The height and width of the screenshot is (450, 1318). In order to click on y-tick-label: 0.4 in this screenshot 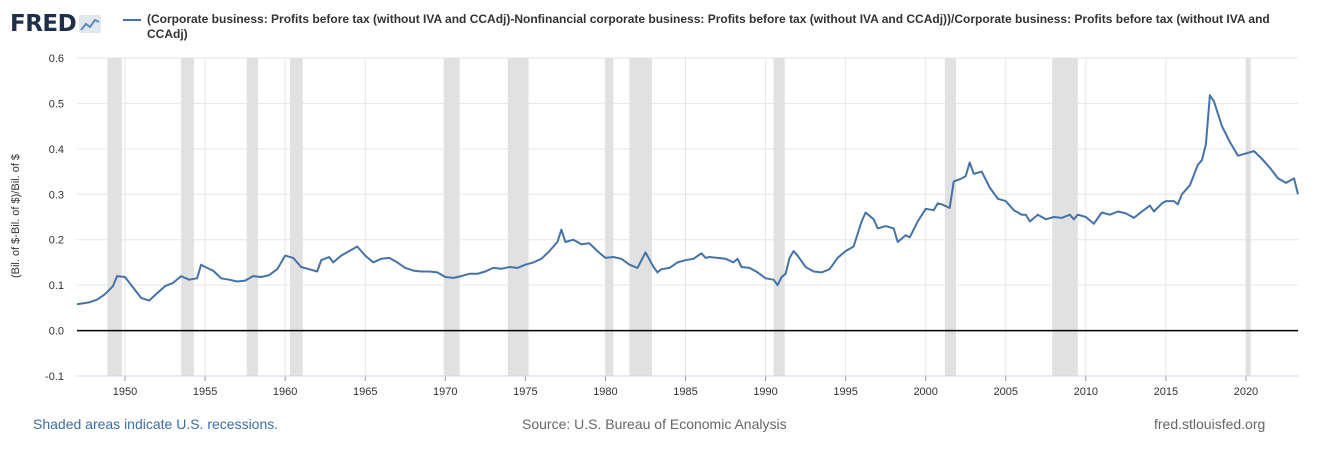, I will do `click(56, 150)`.